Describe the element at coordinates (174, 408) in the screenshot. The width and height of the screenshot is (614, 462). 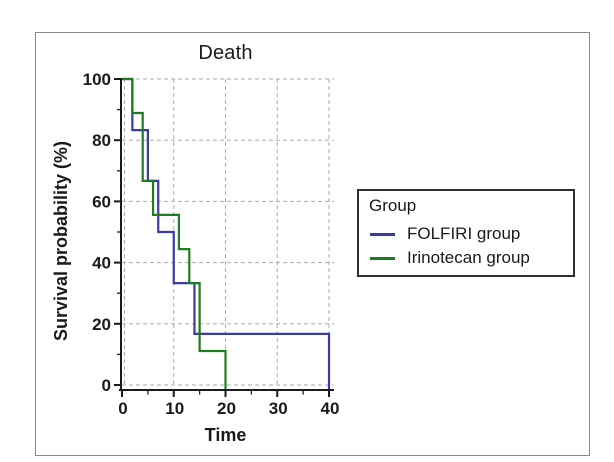
I see `x-tick-label: 10` at that location.